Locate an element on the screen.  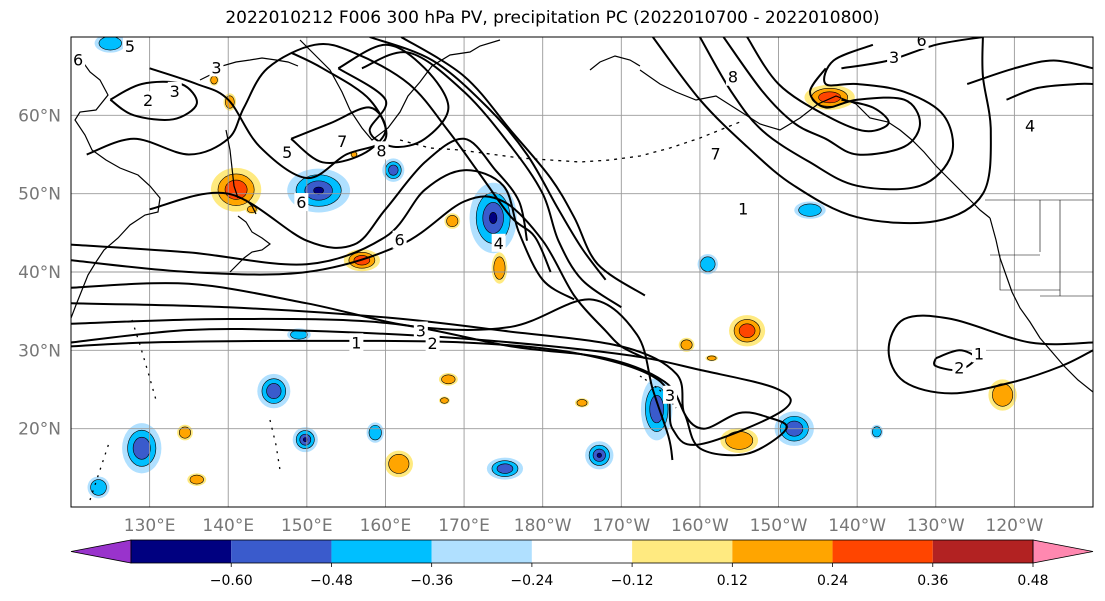
colorbar-max-extend is located at coordinates (1063, 551).